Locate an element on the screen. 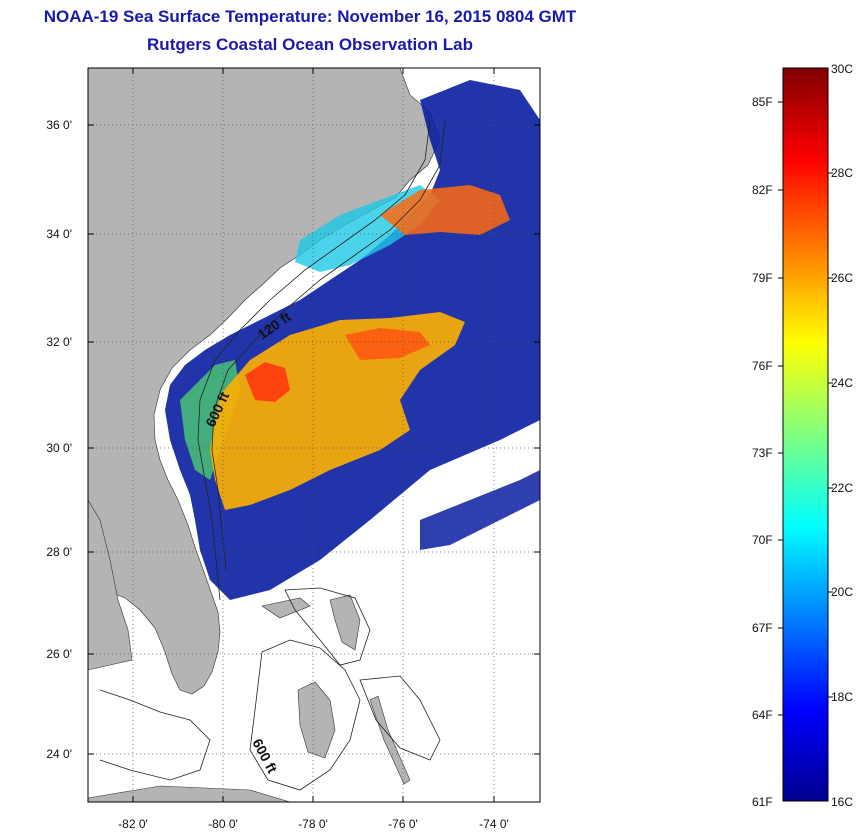 The image size is (864, 832). land-bahamas-grand is located at coordinates (286, 608).